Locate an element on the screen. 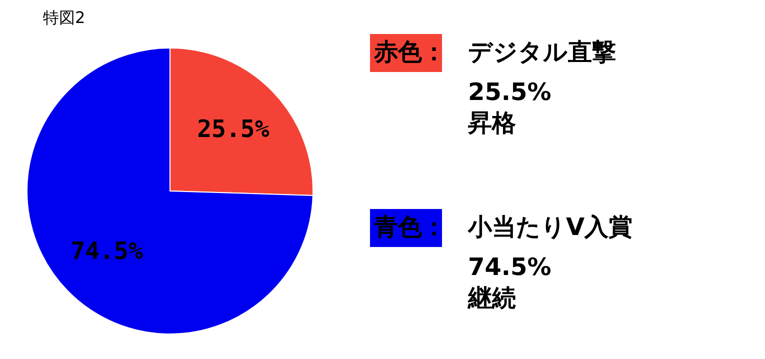  legend-label: デジタル直撃 is located at coordinates (542, 52).